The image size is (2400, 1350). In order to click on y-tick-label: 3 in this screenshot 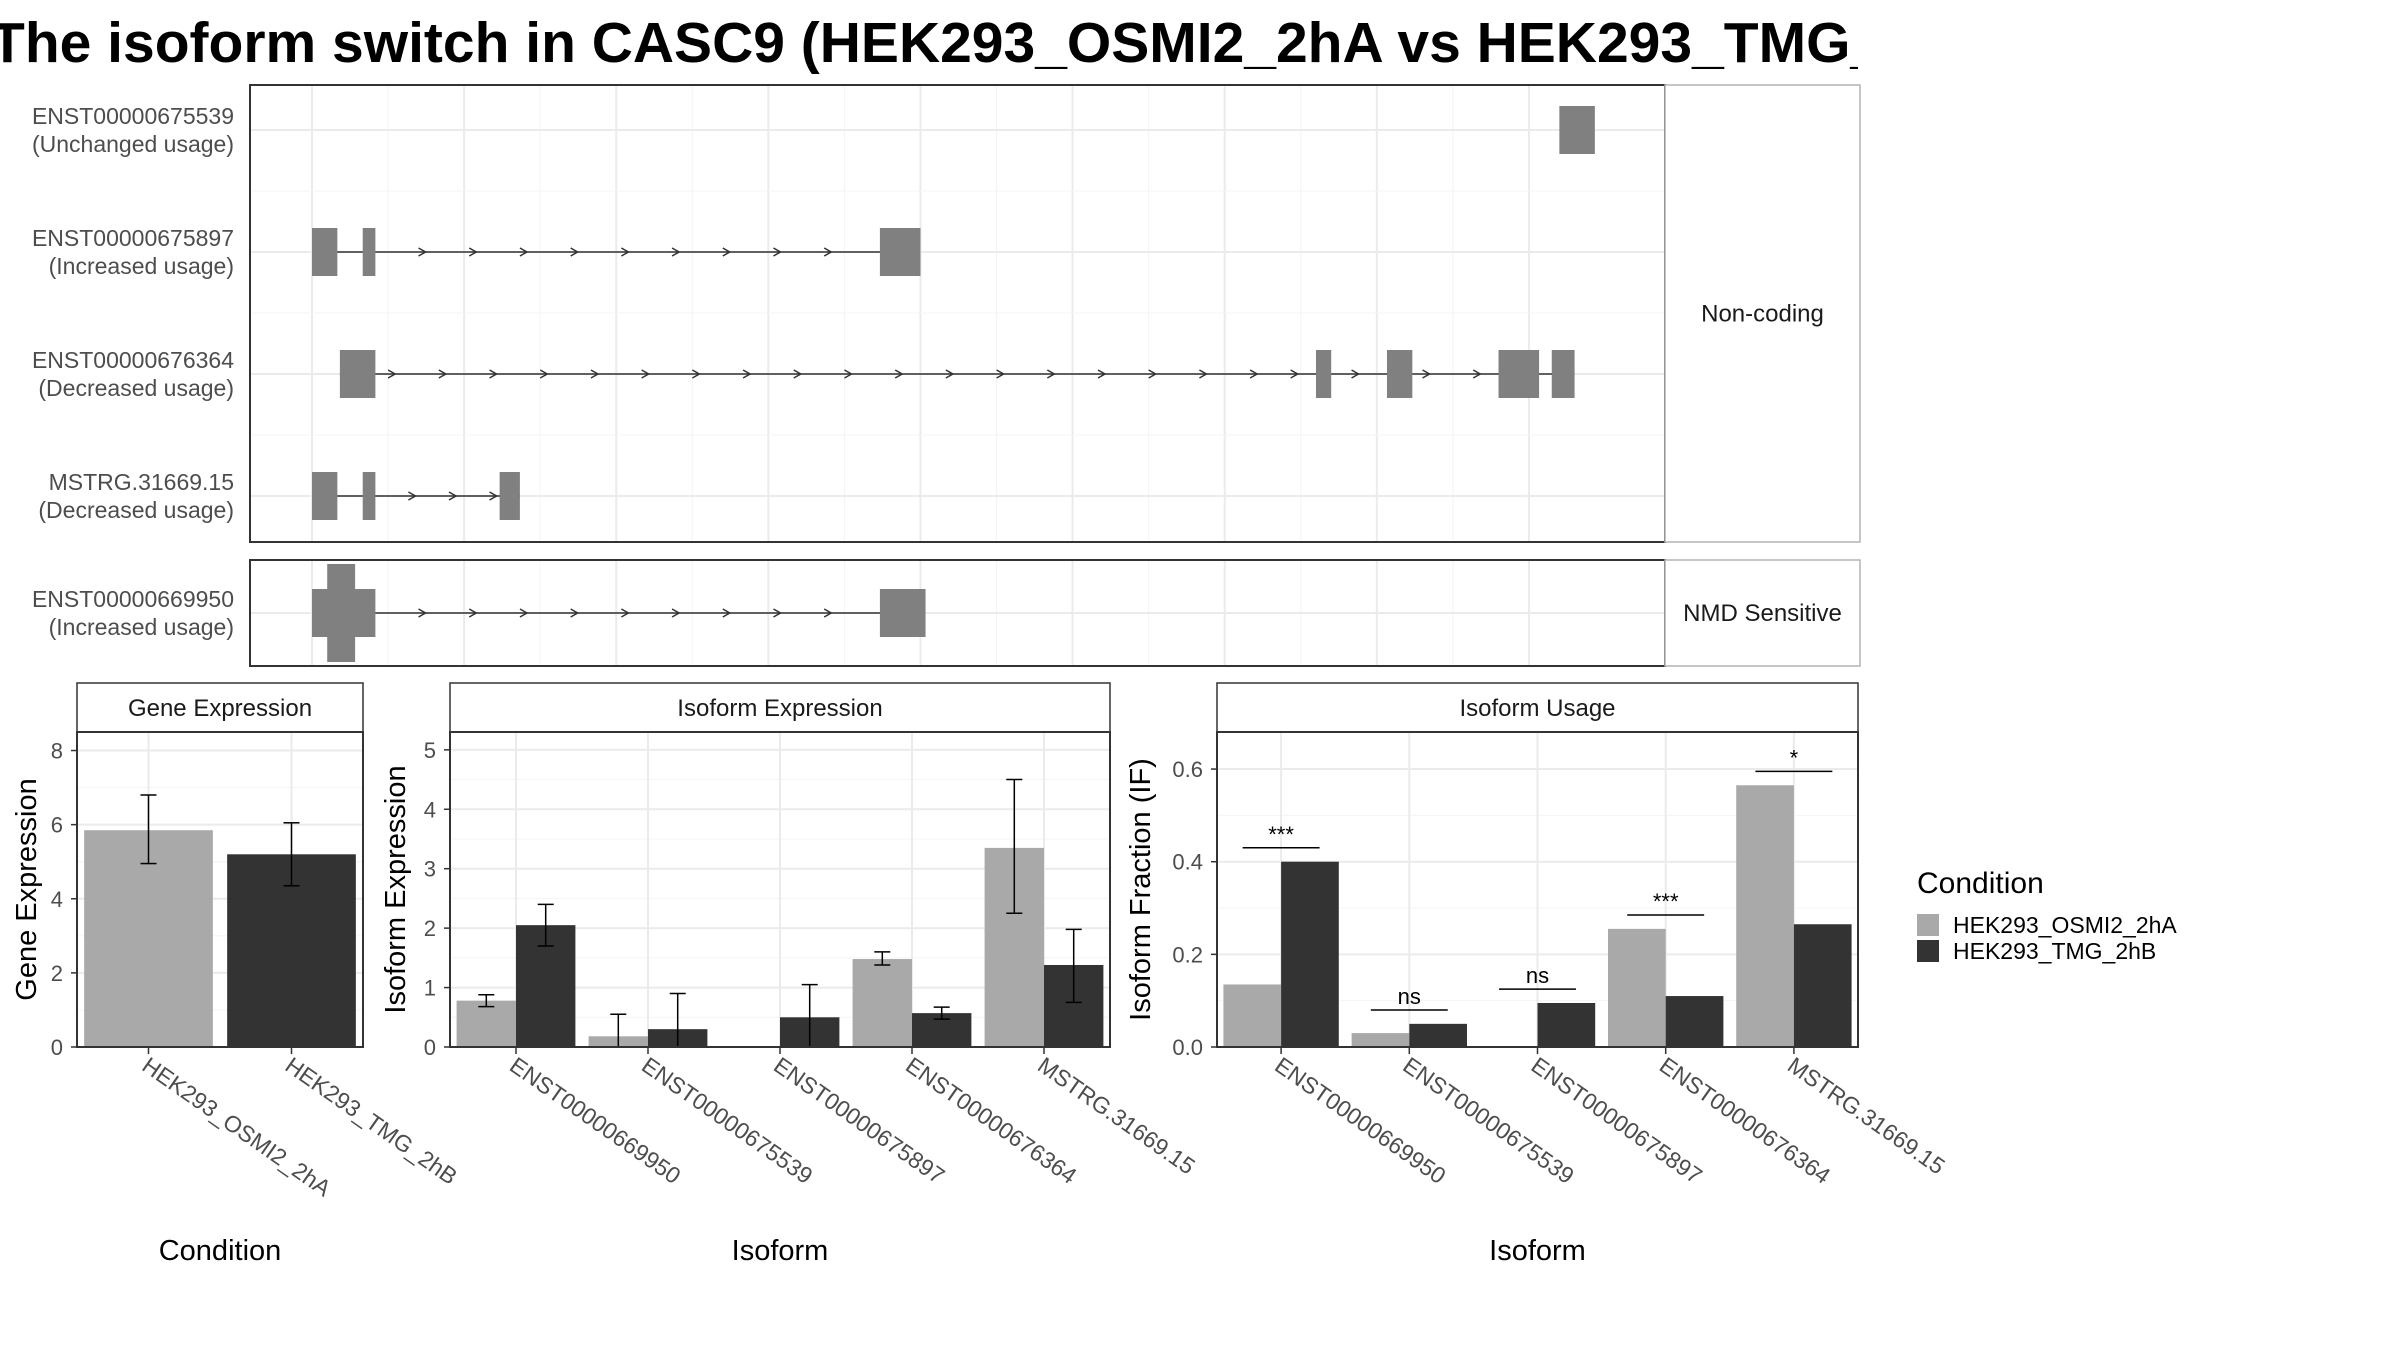, I will do `click(430, 869)`.